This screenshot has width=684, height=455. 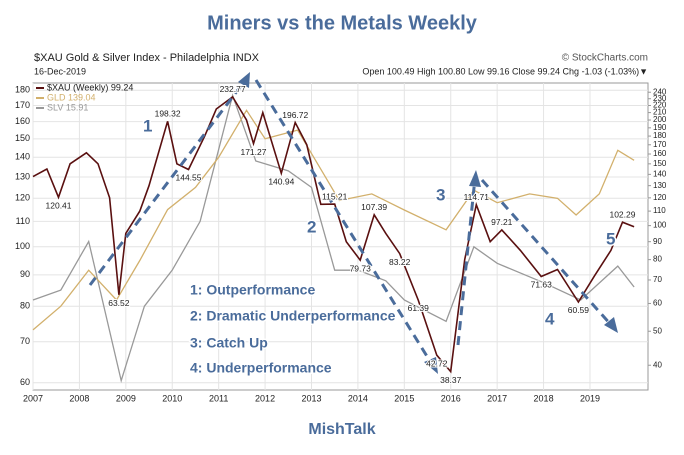 I want to click on y-tick-label: 160, so click(x=22, y=121).